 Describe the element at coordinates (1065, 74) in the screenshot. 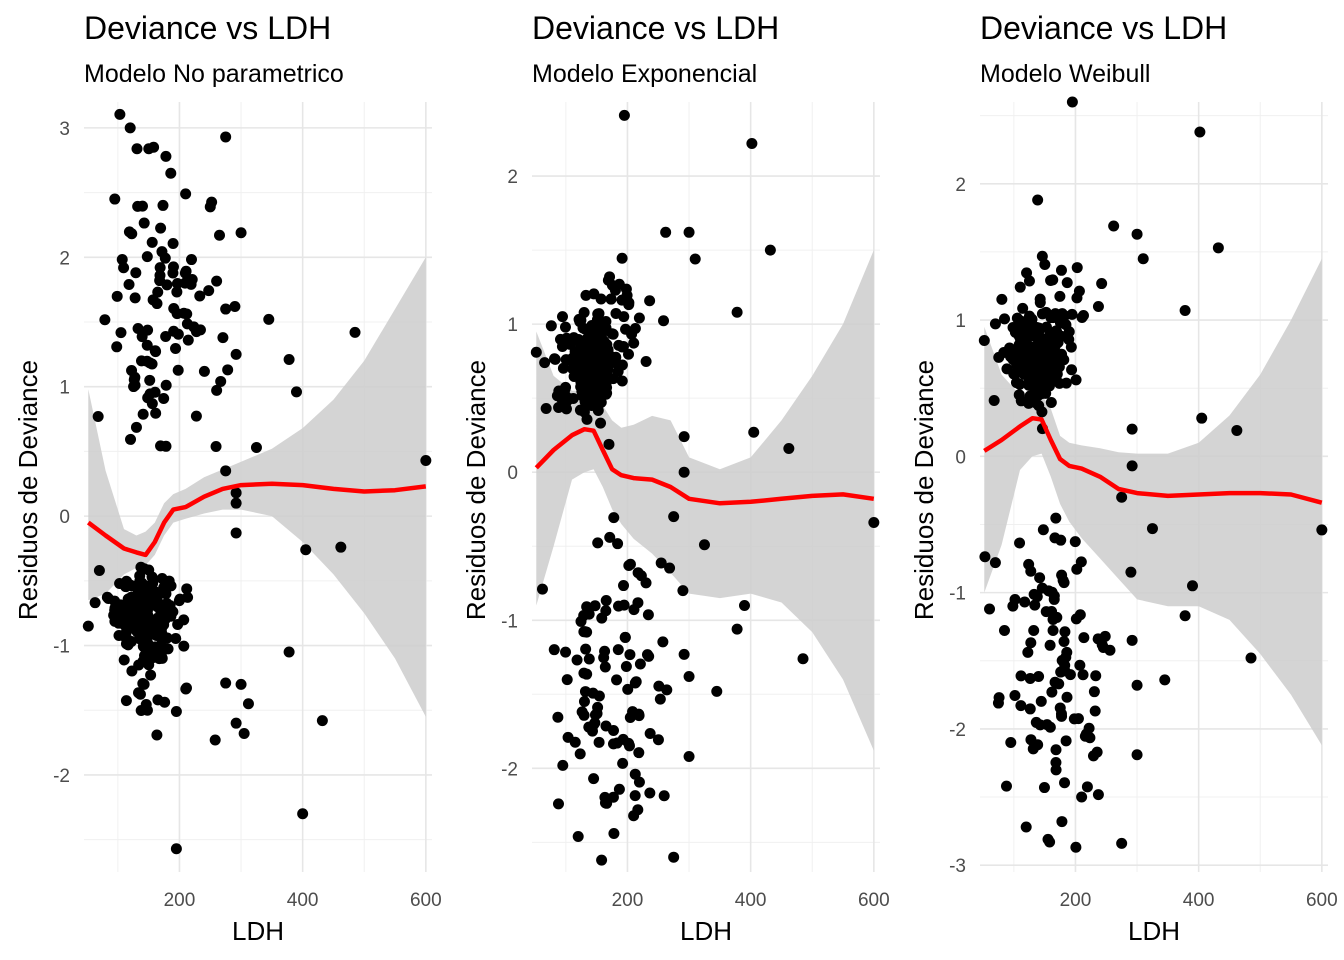

I see `panel-3-subtitle: Modelo Weibull` at that location.